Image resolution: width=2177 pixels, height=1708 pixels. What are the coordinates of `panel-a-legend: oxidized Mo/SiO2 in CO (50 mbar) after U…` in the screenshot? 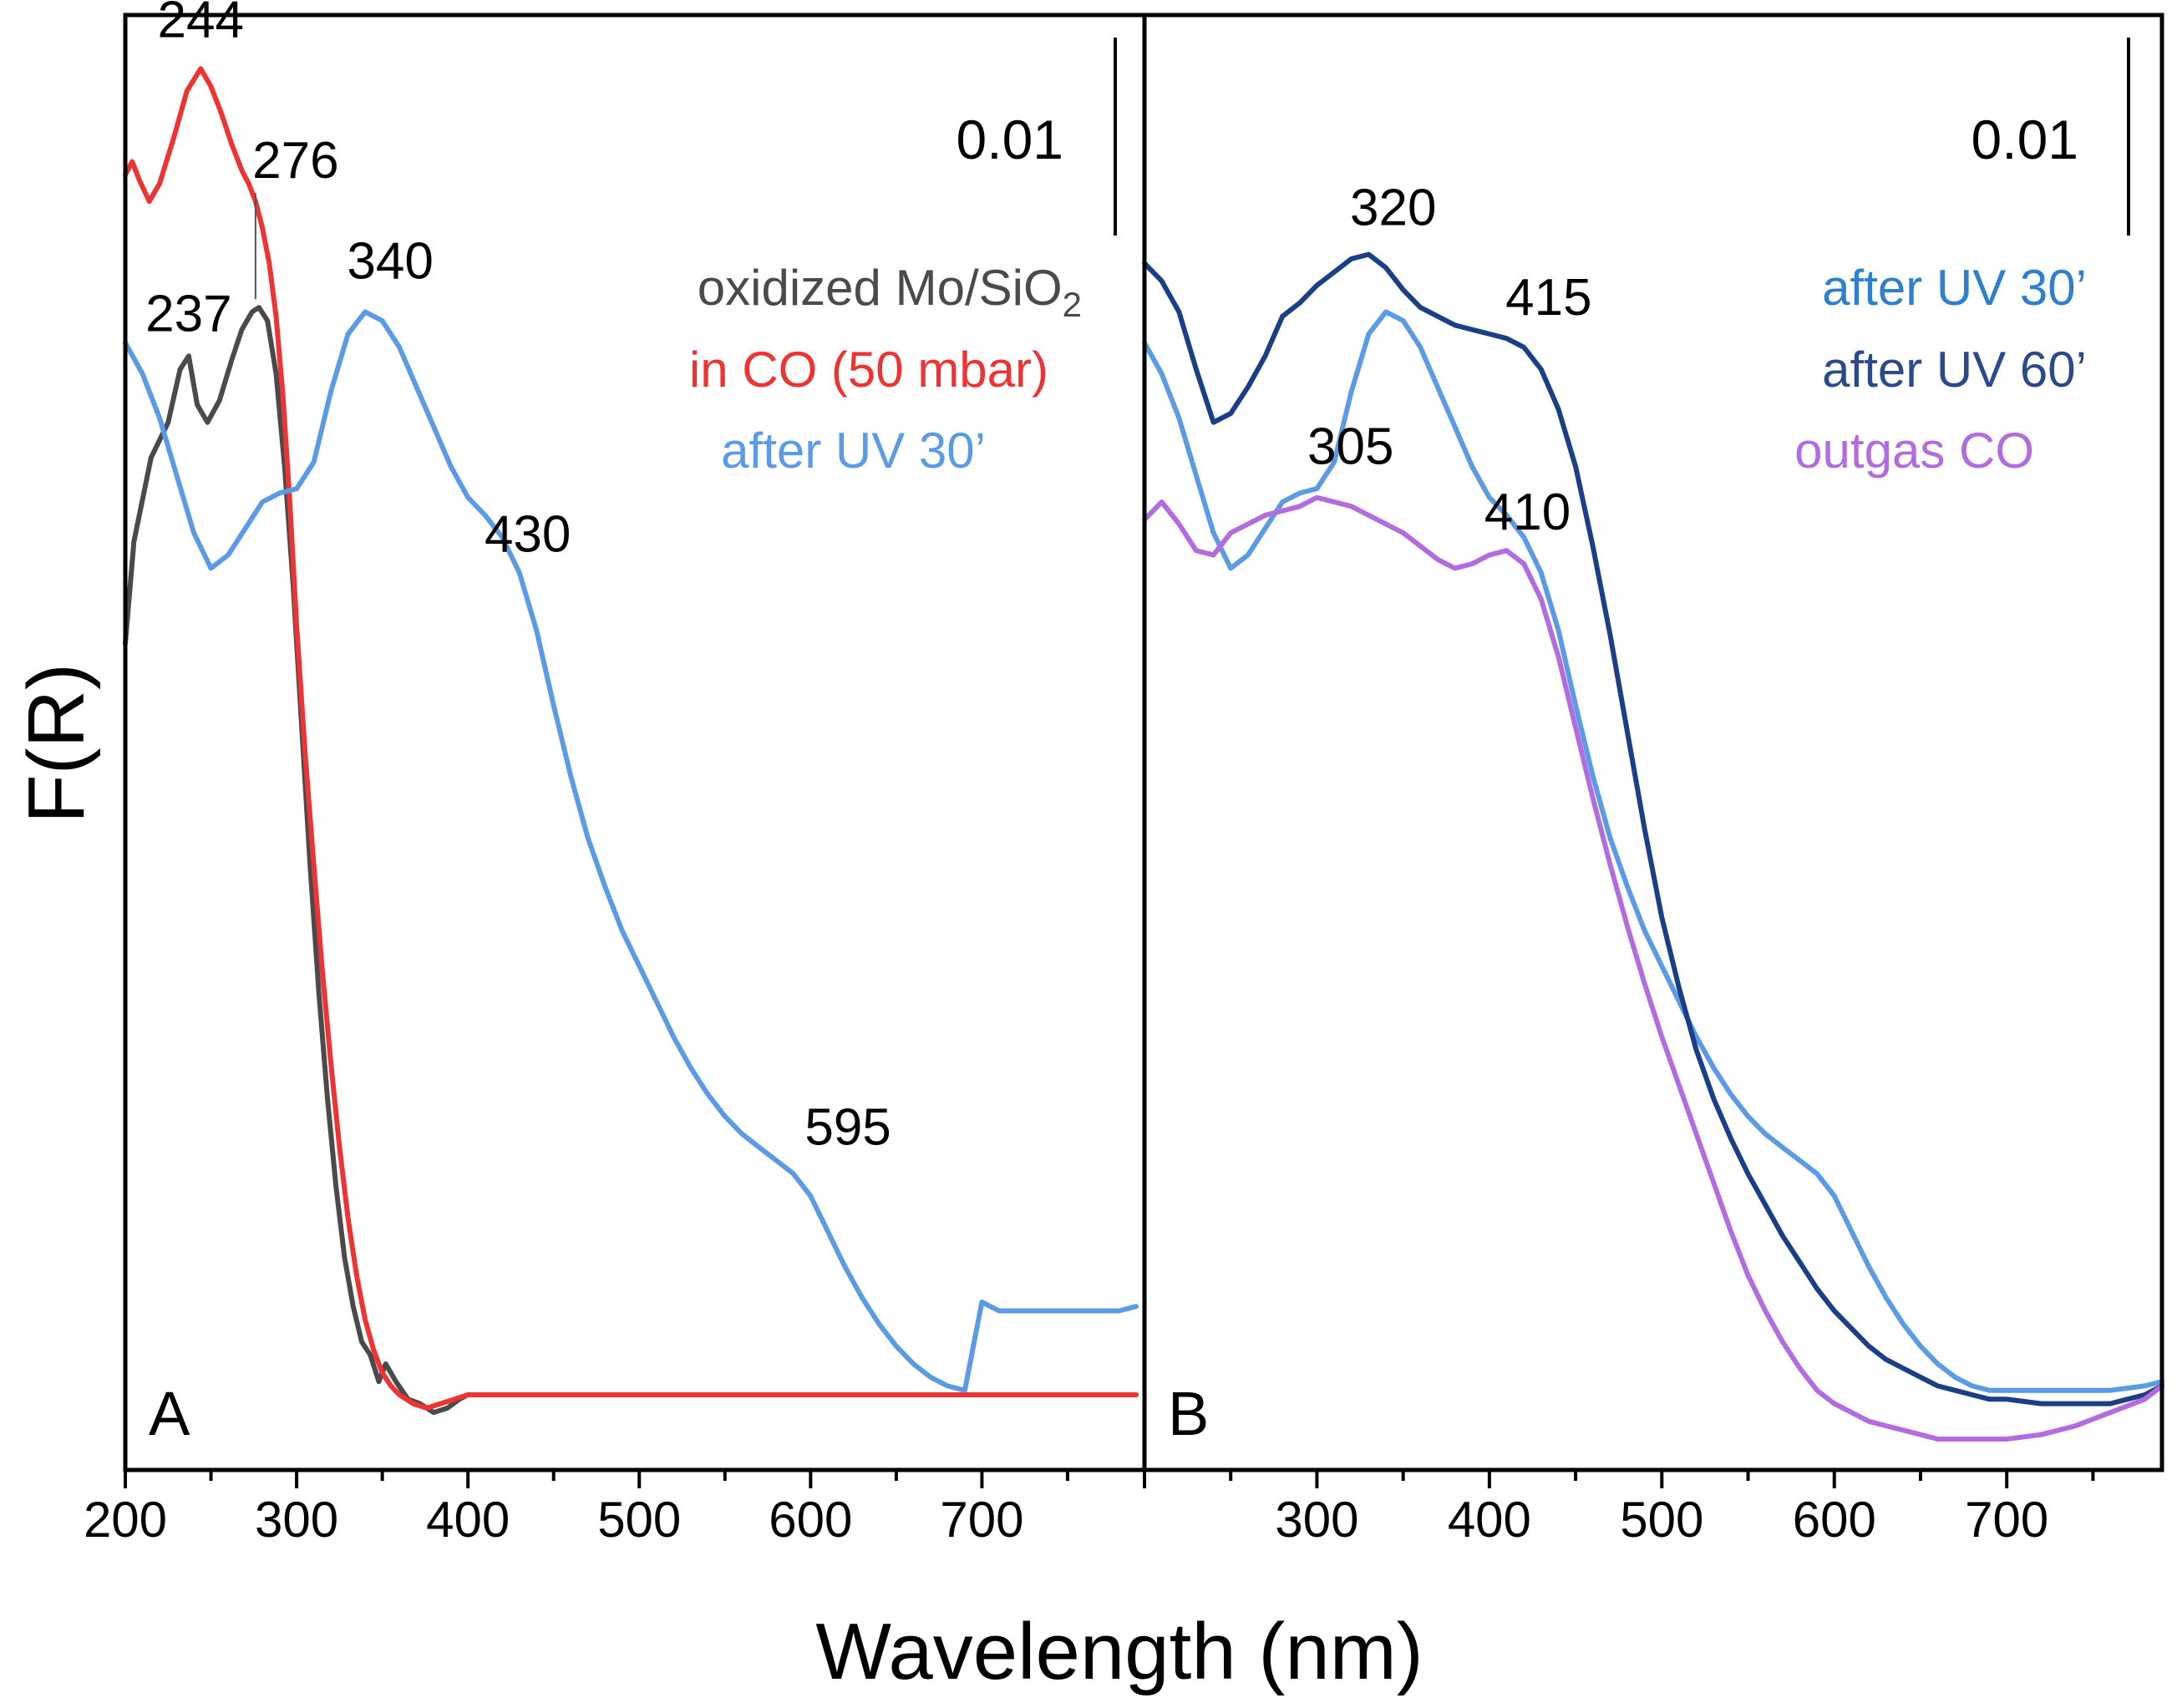 It's located at (885, 370).